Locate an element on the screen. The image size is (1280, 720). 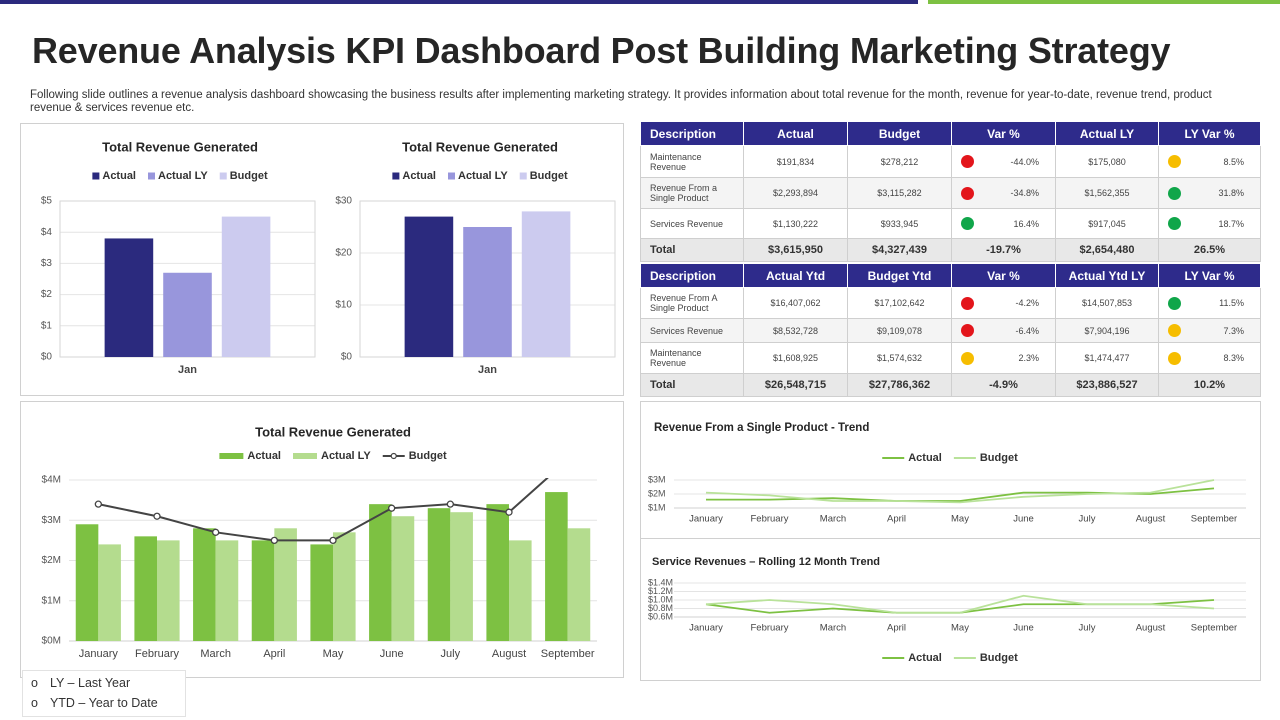
x-tick-label: February is located at coordinates (157, 654).